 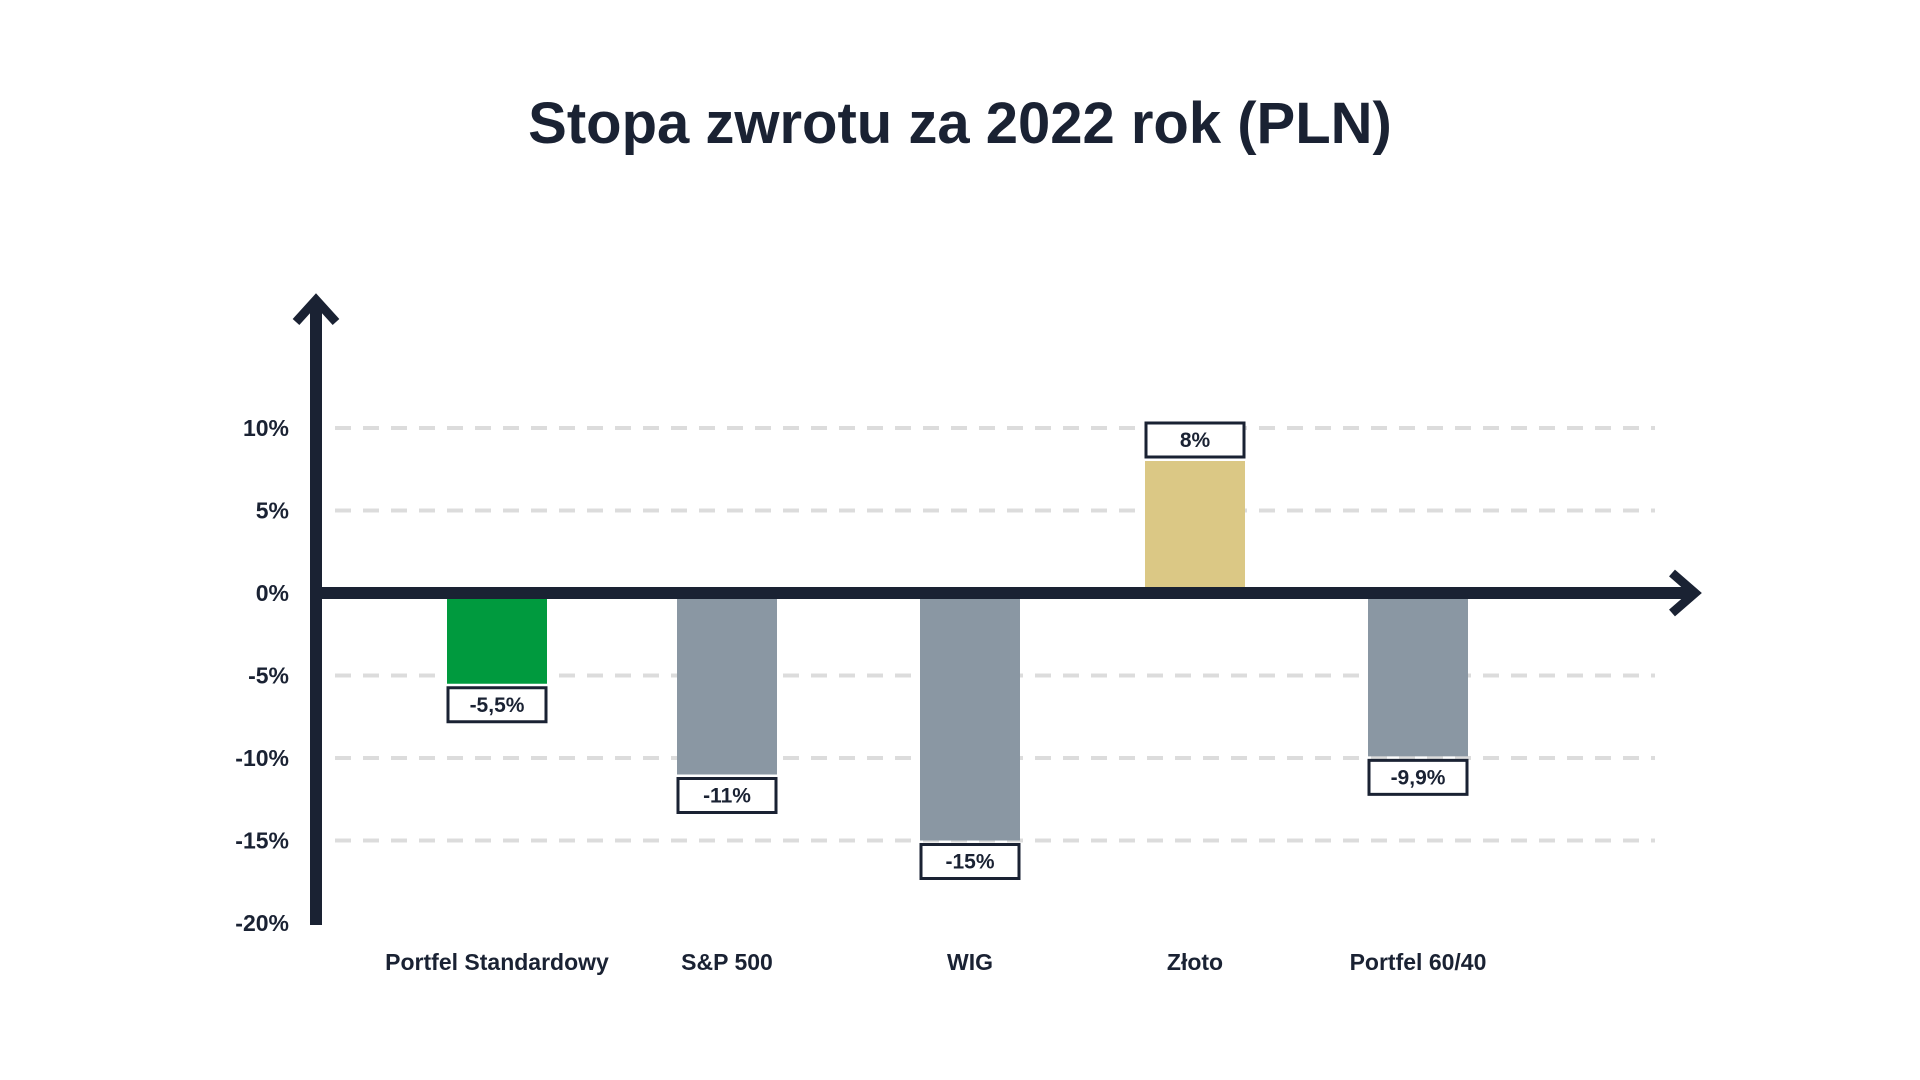 I want to click on data-label-text: -15%, so click(x=969, y=862).